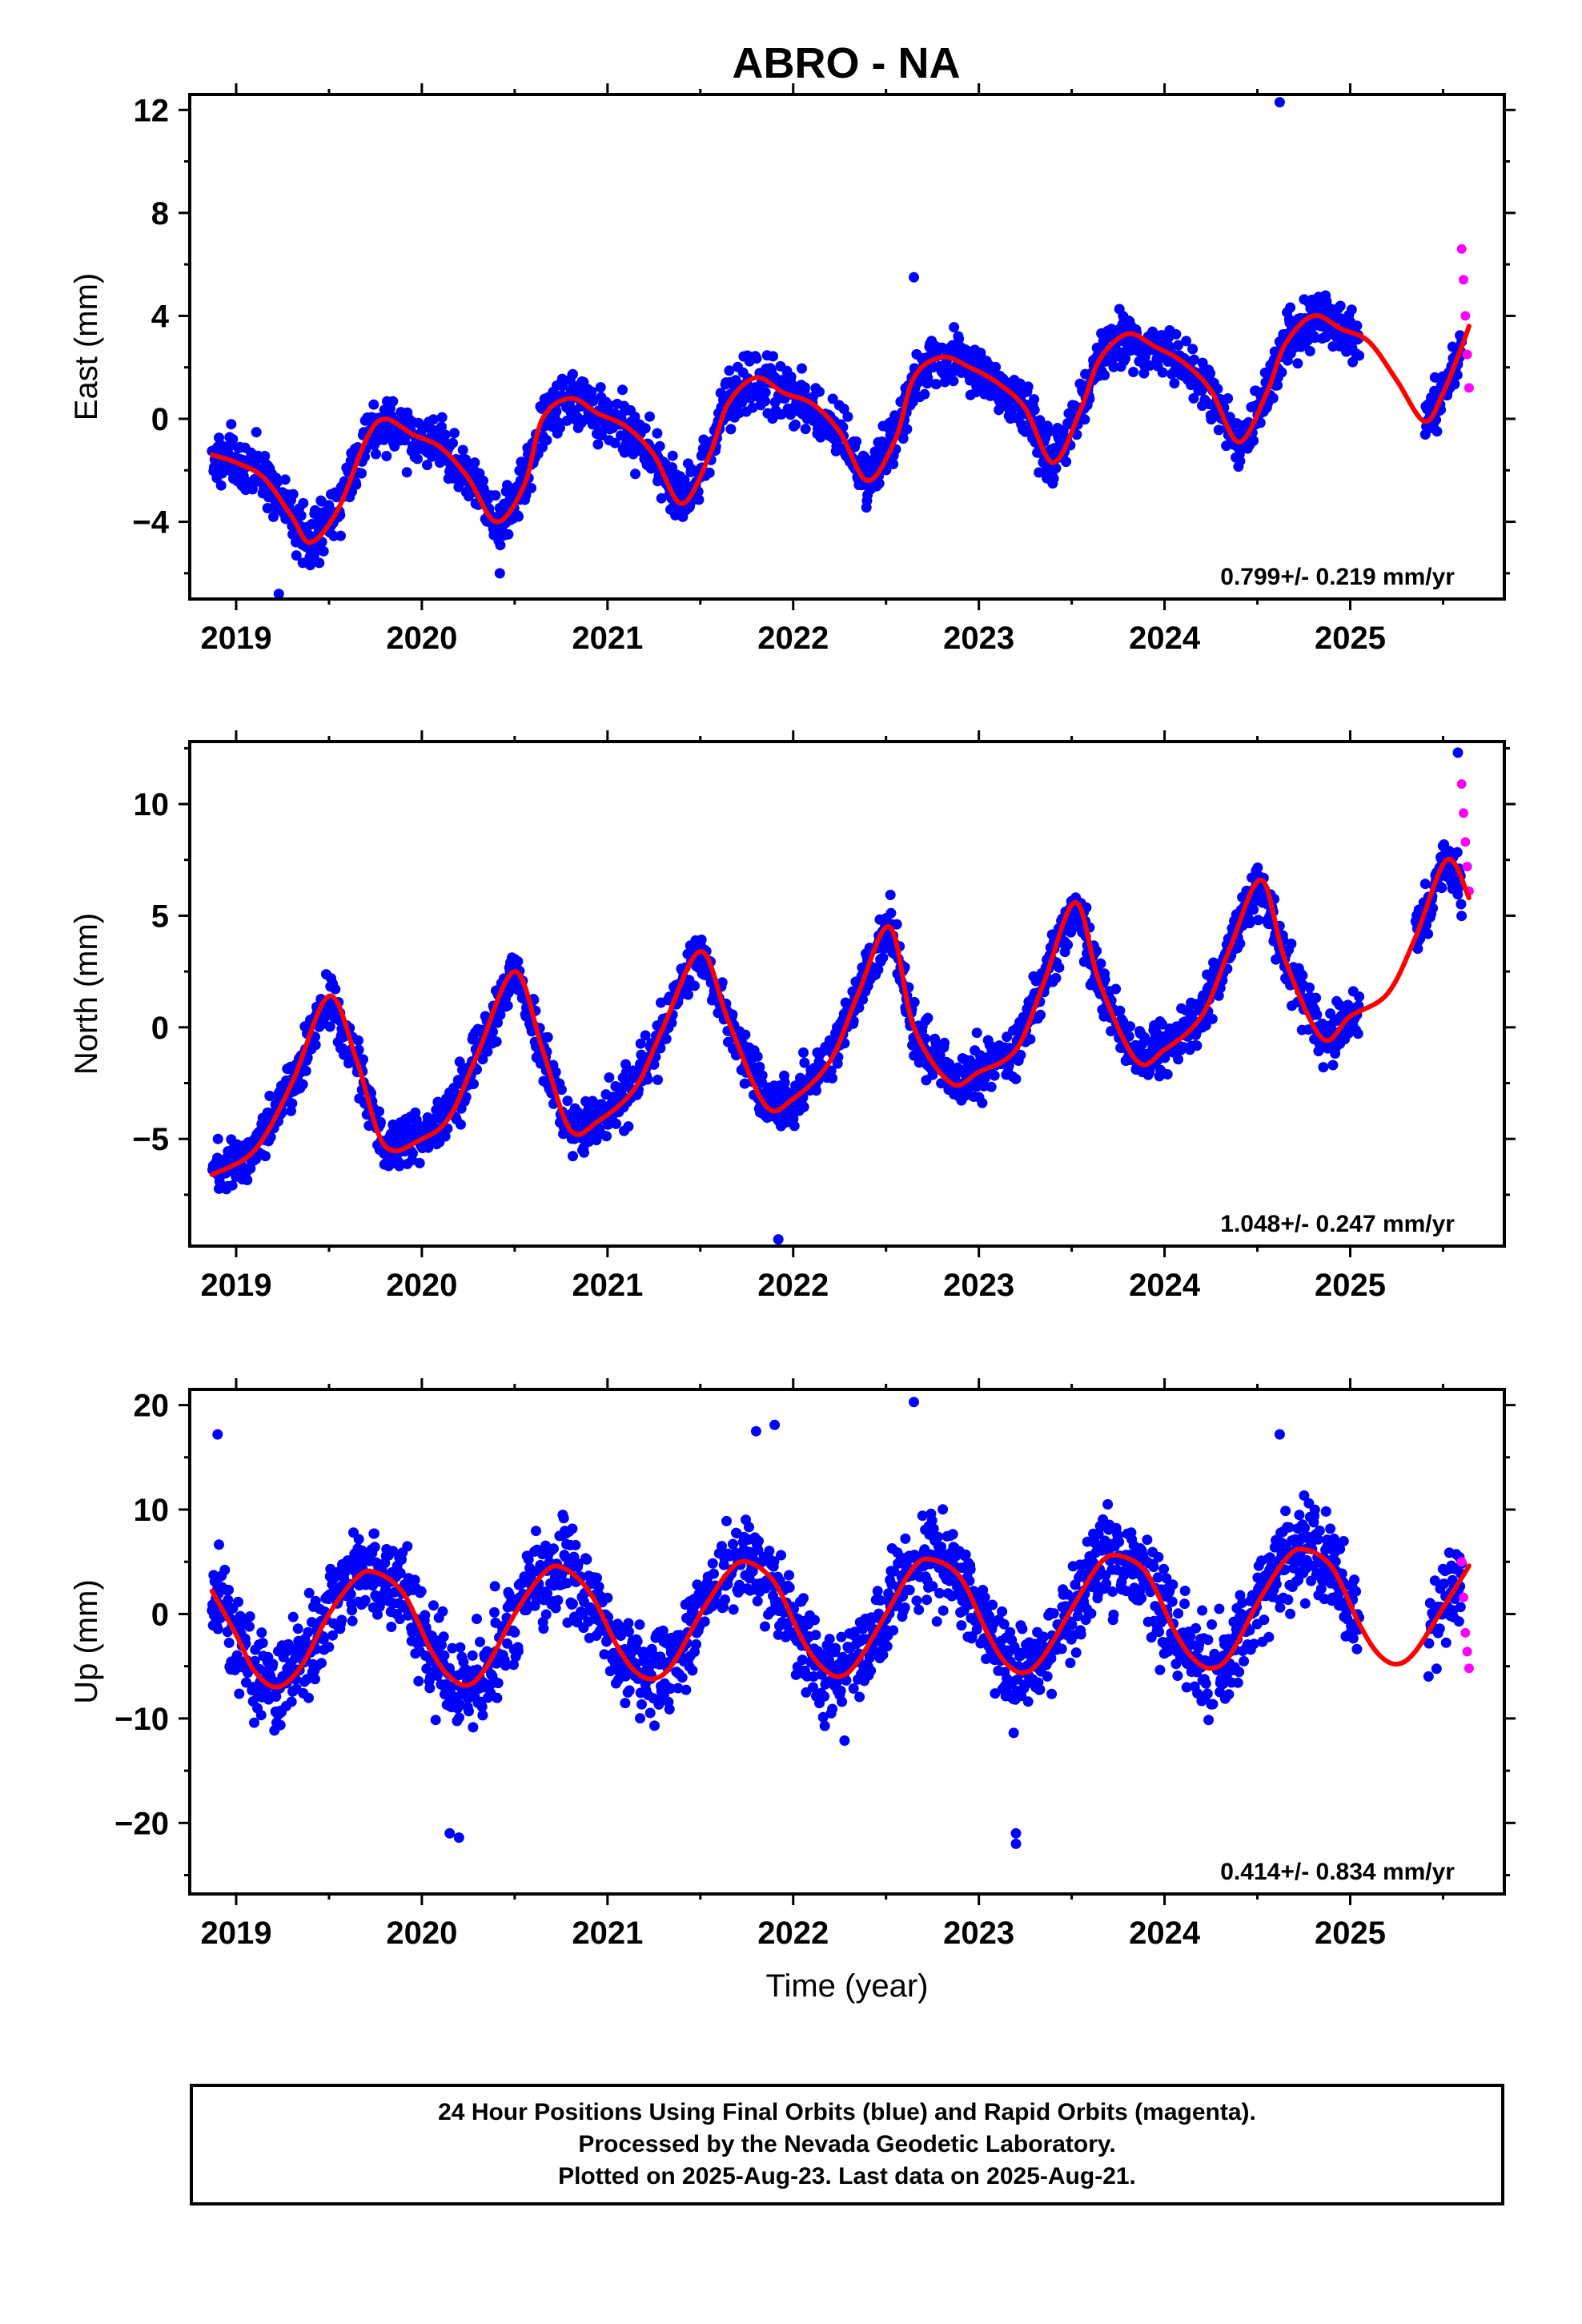  I want to click on rapid-orbit-points, so click(1465, 838).